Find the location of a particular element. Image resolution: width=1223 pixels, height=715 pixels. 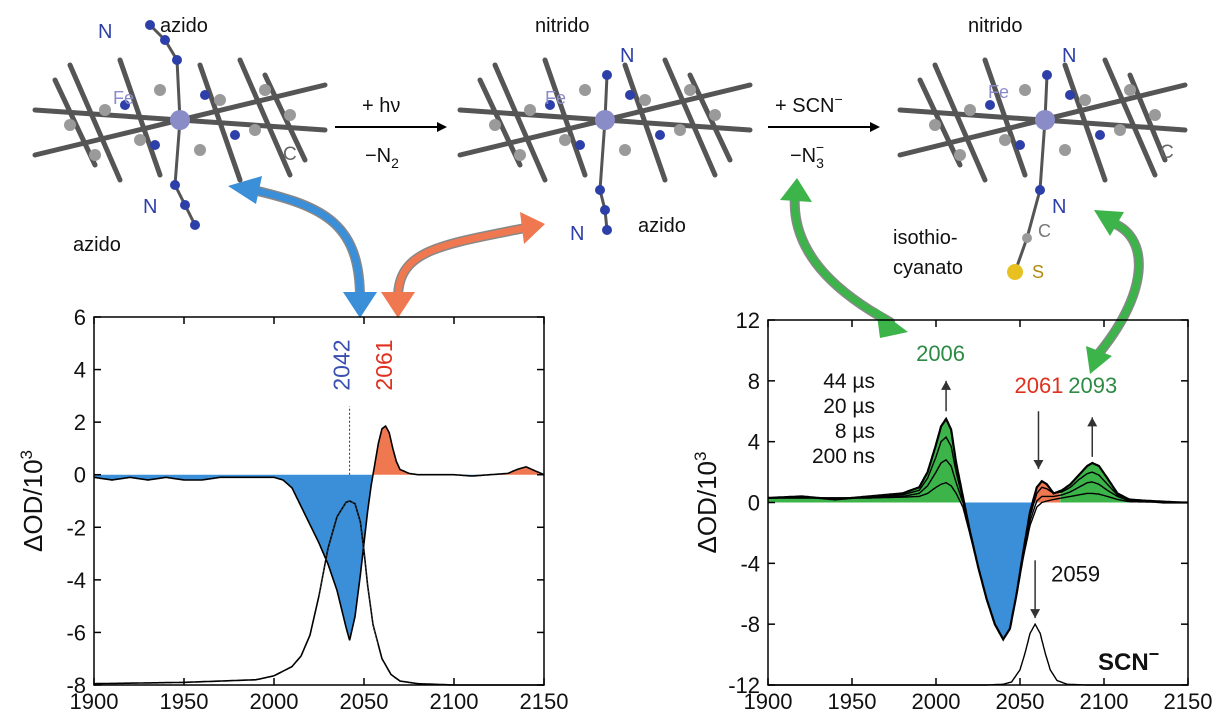

y-tick-label: 12 is located at coordinates (748, 320).